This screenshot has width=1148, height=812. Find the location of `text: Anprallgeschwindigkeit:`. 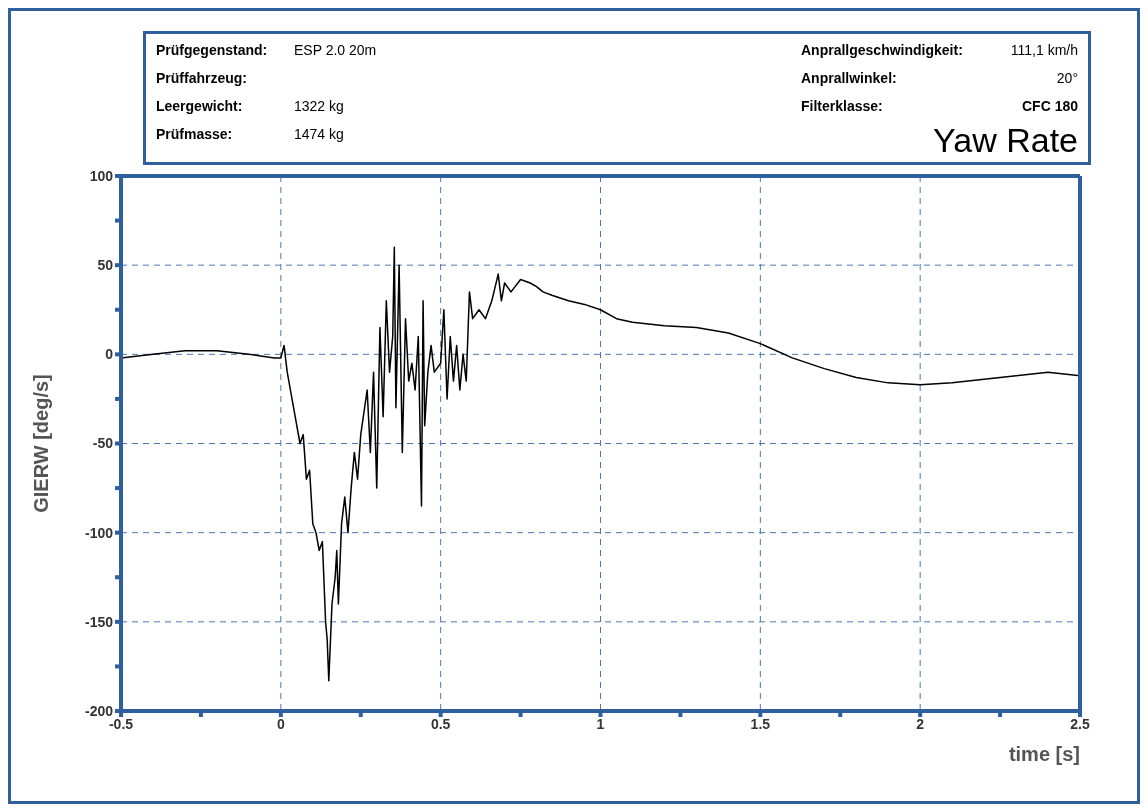

text: Anprallgeschwindigkeit: is located at coordinates (882, 50).